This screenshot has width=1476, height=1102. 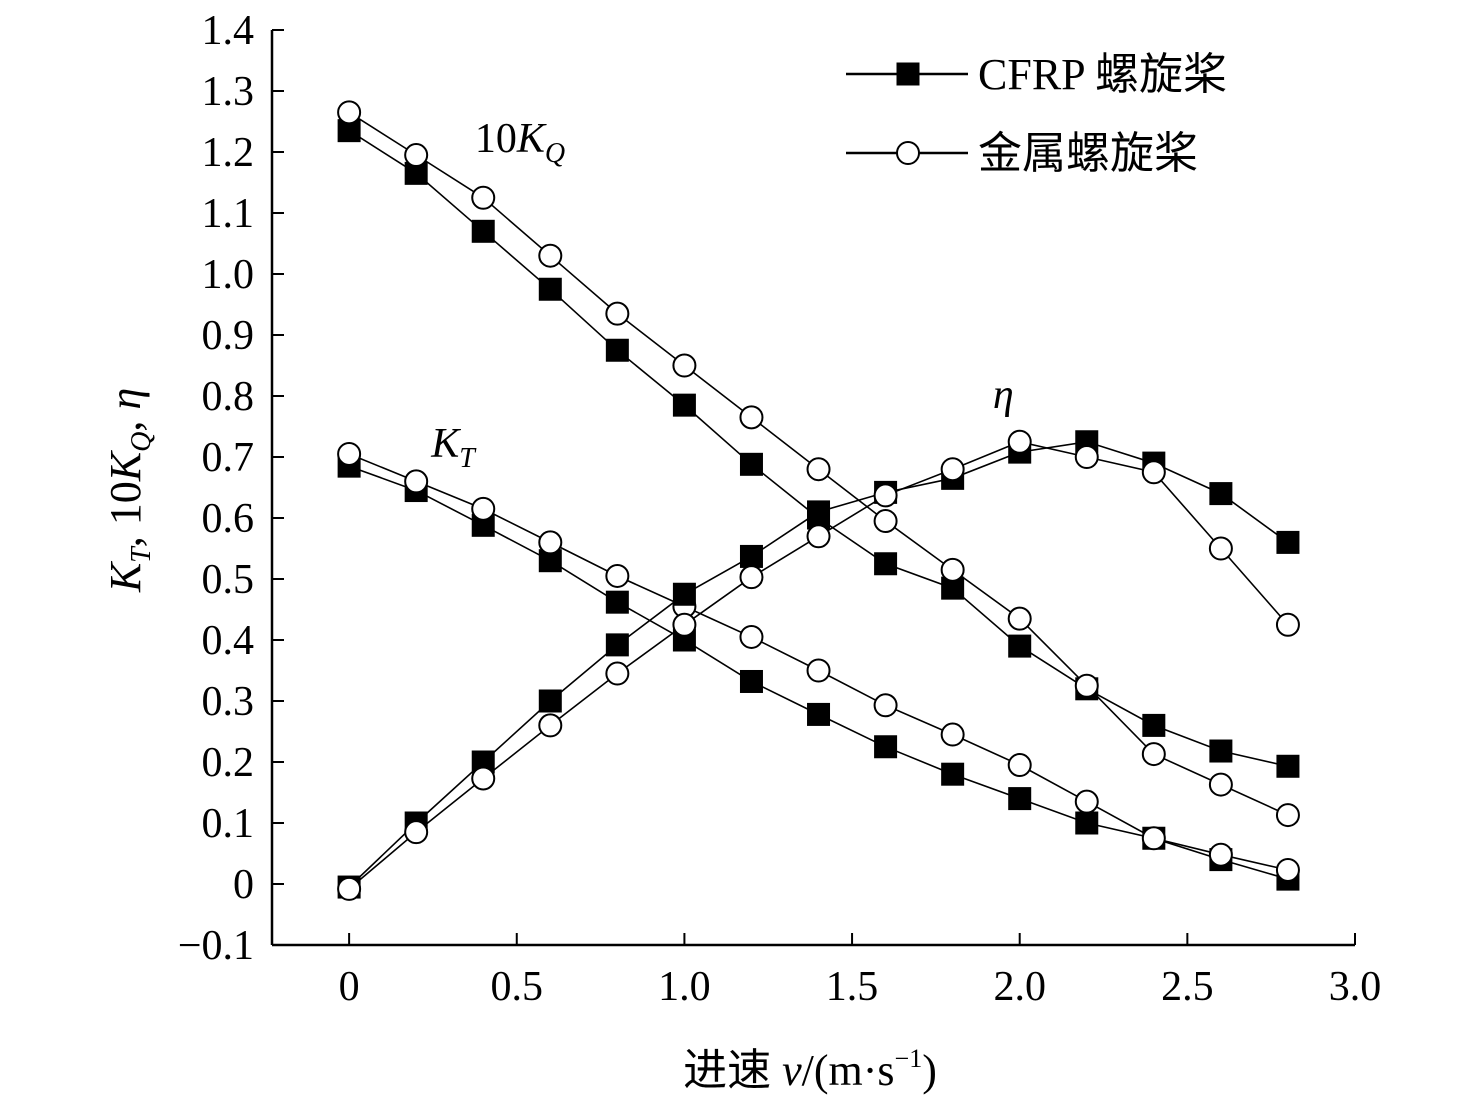 I want to click on legend-metal-label: 金属螺旋桨, so click(x=1088, y=153).